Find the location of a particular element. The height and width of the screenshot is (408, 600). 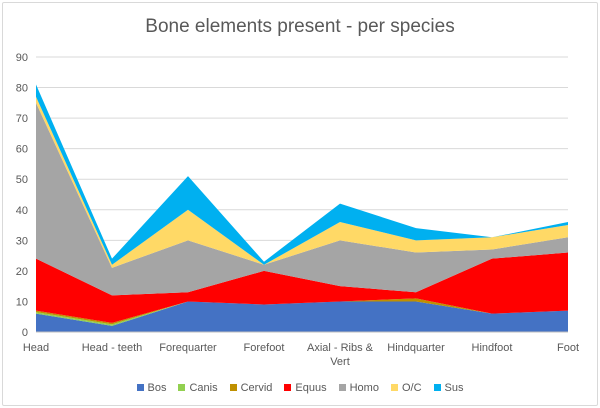

y-tick-label: 60 is located at coordinates (22, 150).